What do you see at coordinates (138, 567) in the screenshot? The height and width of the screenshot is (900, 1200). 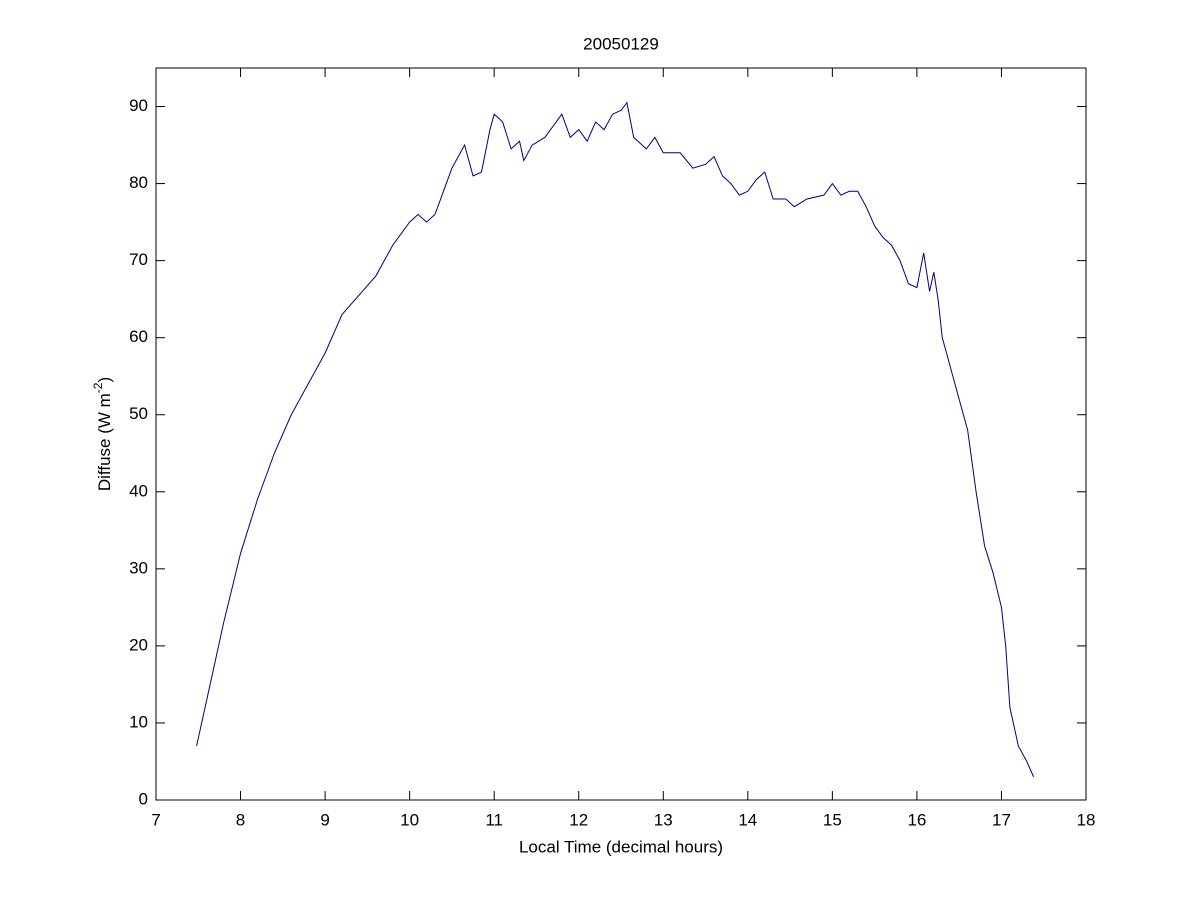 I see `y-tick-label: 30` at bounding box center [138, 567].